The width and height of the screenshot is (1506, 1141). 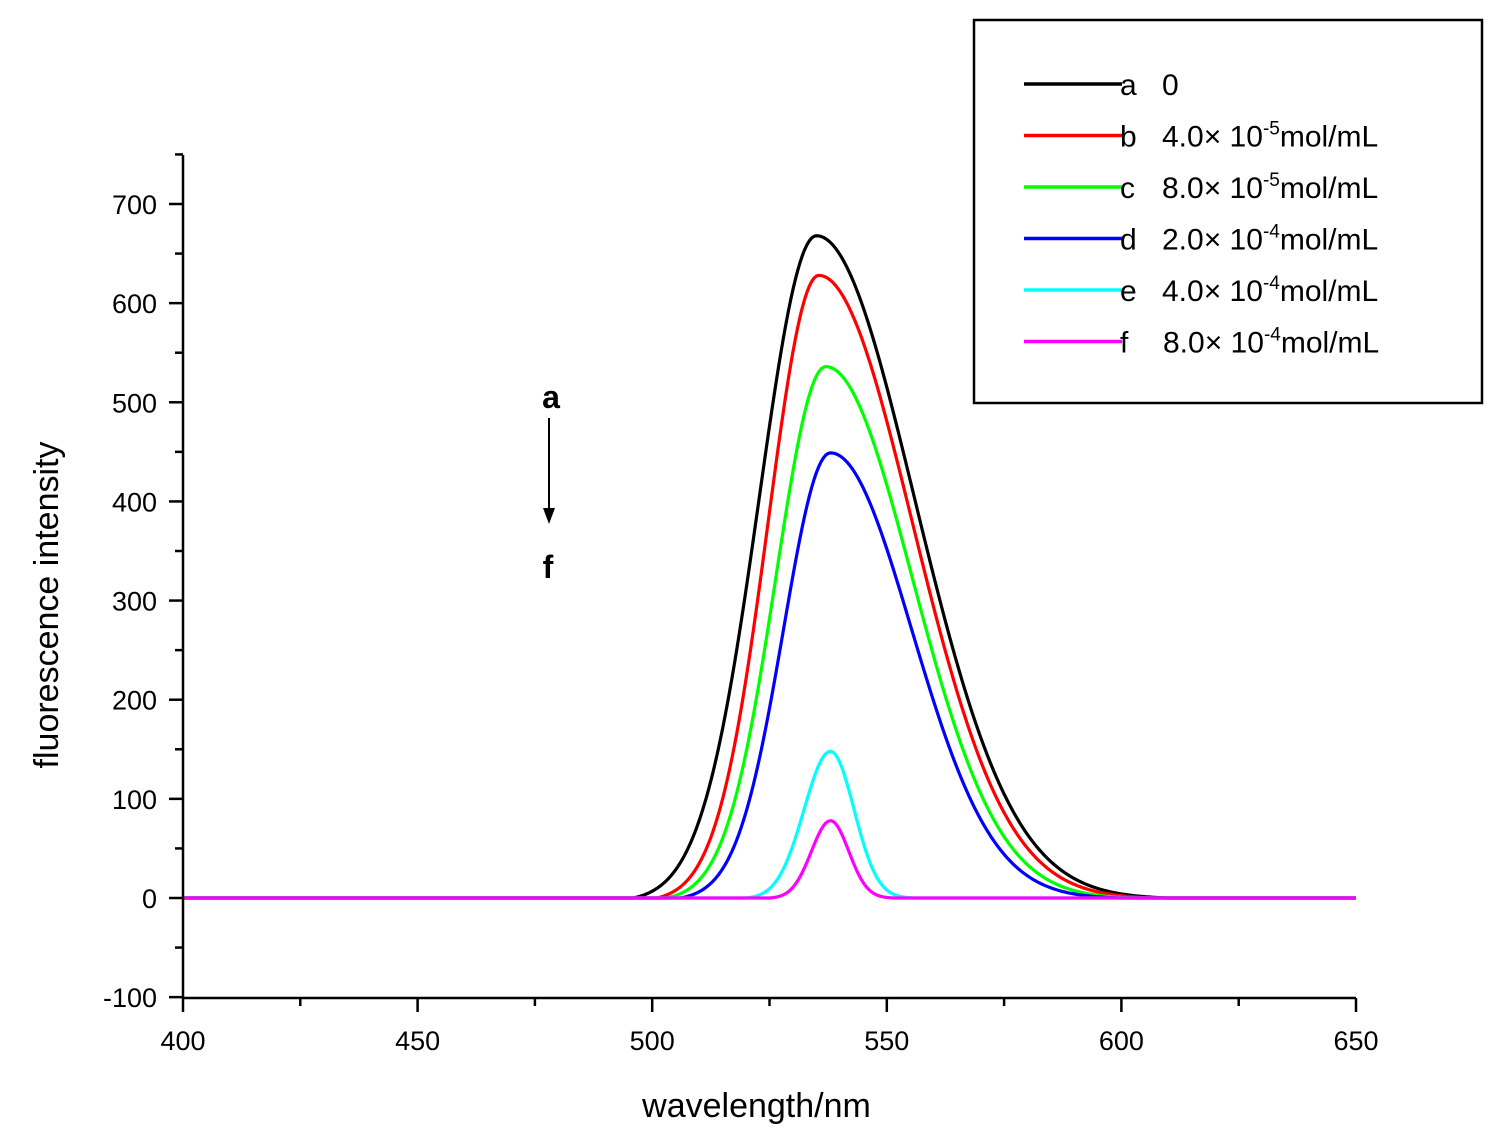 I want to click on annotation-group: af, so click(x=551, y=482).